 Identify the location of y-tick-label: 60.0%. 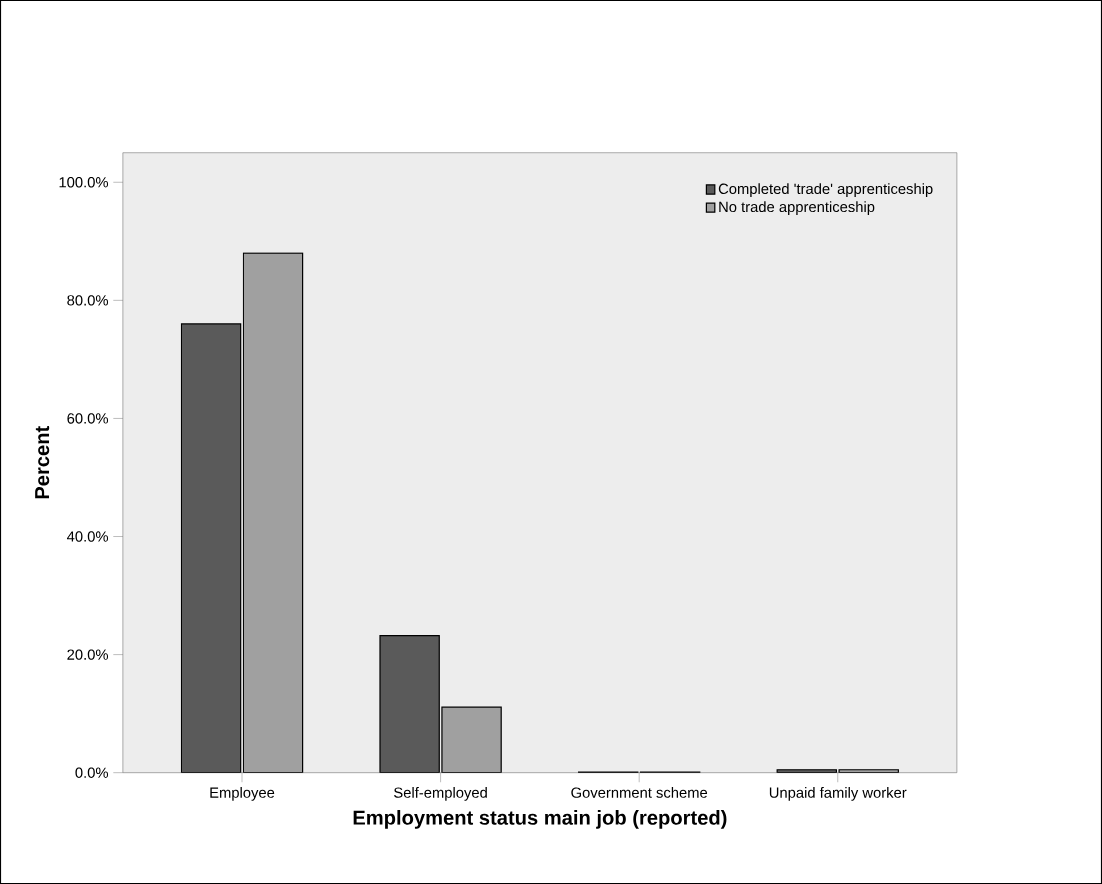
(88, 418).